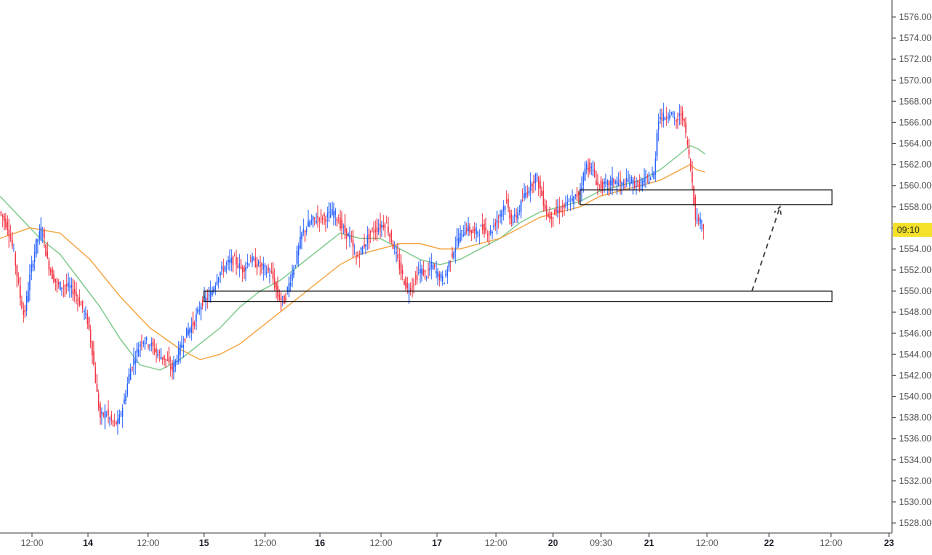  I want to click on y-tick-label: 1542.000, so click(915, 375).